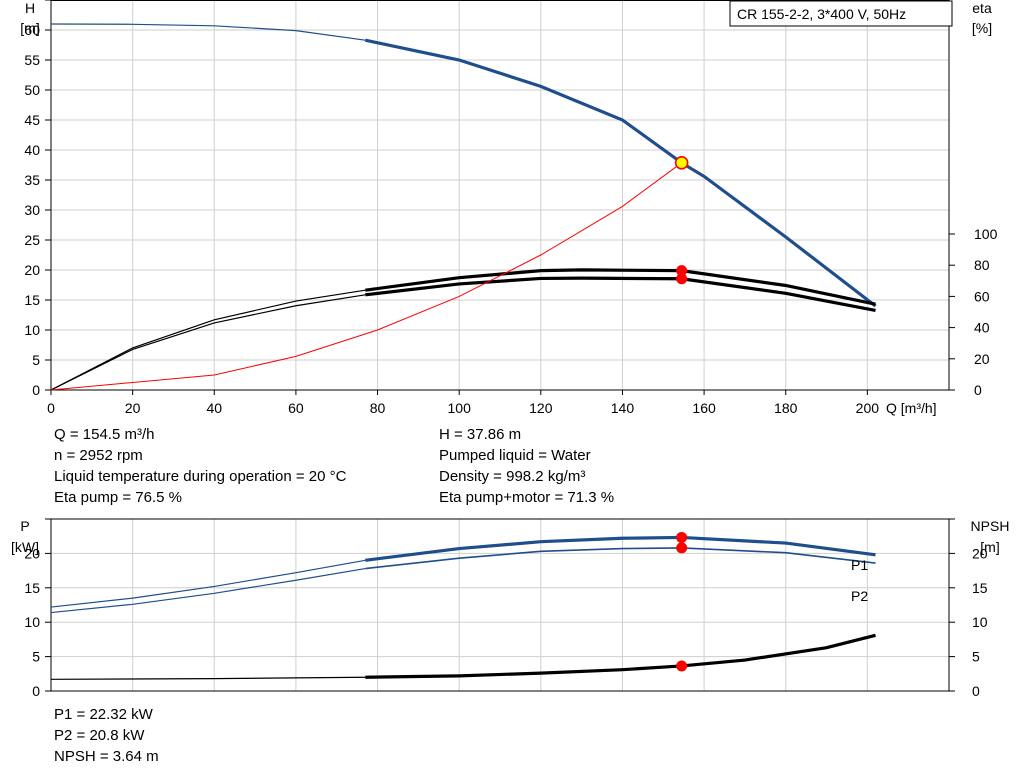 Image resolution: width=1024 pixels, height=781 pixels. Describe the element at coordinates (620, 558) in the screenshot. I see `p2-curve` at that location.